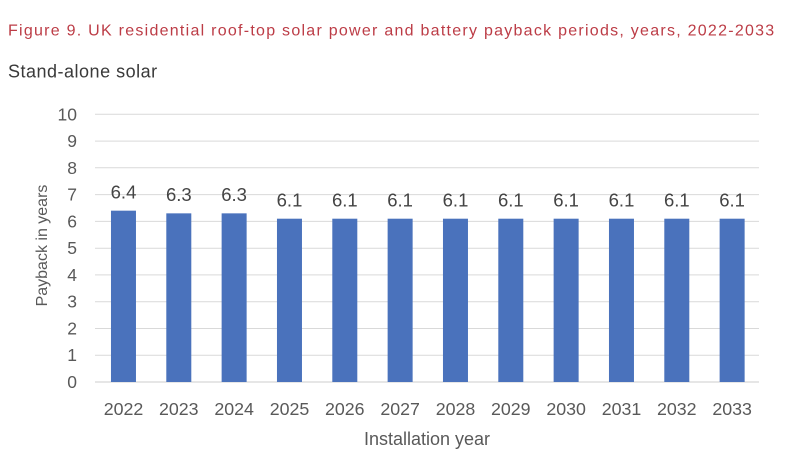  Describe the element at coordinates (456, 409) in the screenshot. I see `svg-text: 2028` at that location.